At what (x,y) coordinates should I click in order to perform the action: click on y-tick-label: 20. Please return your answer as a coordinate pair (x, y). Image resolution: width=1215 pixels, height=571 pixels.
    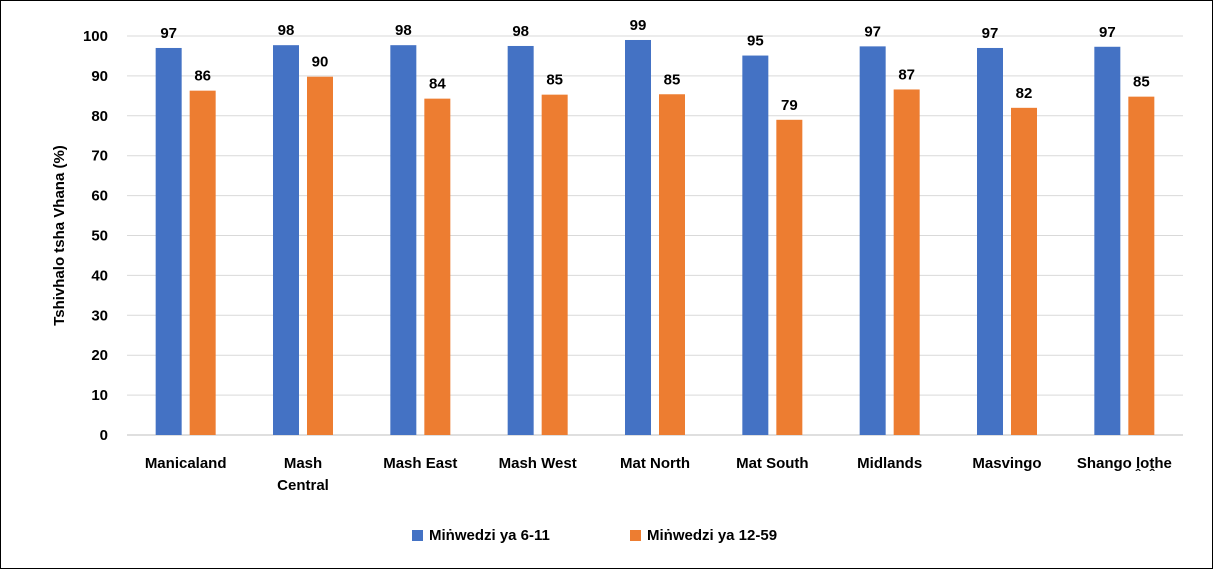
    Looking at the image, I should click on (99, 355).